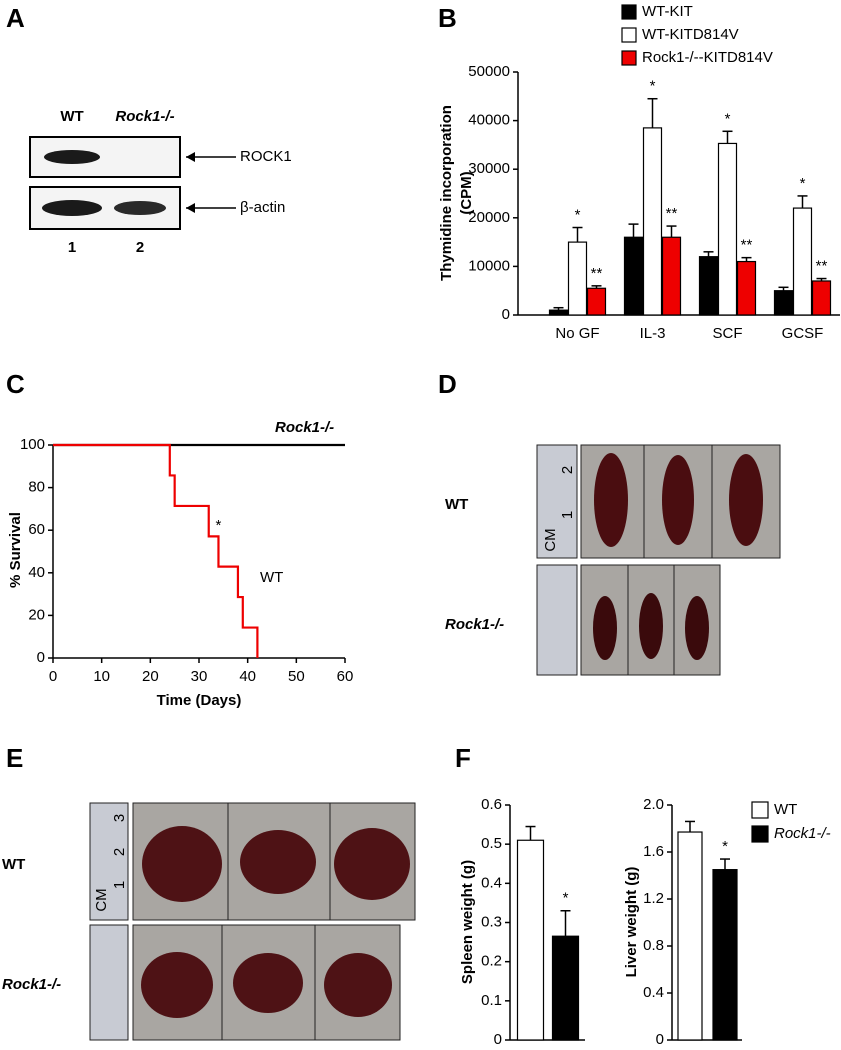  What do you see at coordinates (466, 192) in the screenshot?
I see `y-axis-label: (CPM)` at bounding box center [466, 192].